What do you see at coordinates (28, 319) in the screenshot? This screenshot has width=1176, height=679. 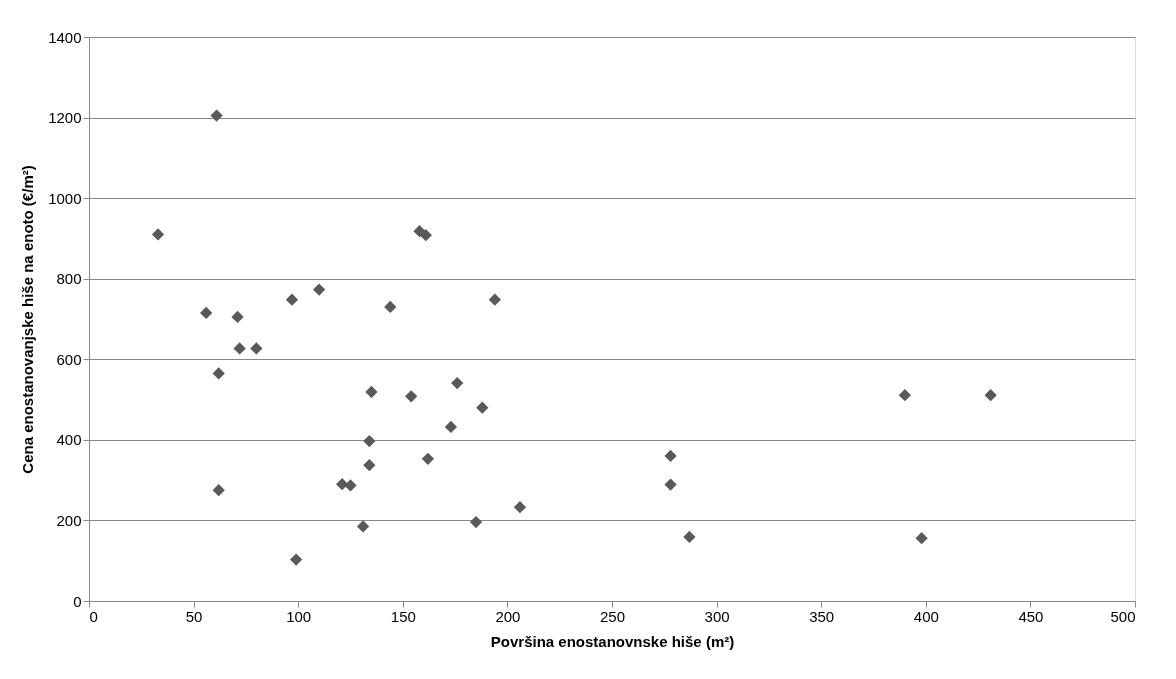 I see `y-axis-title: Cena enostanovanjske hiše na enoto (€/m²)` at bounding box center [28, 319].